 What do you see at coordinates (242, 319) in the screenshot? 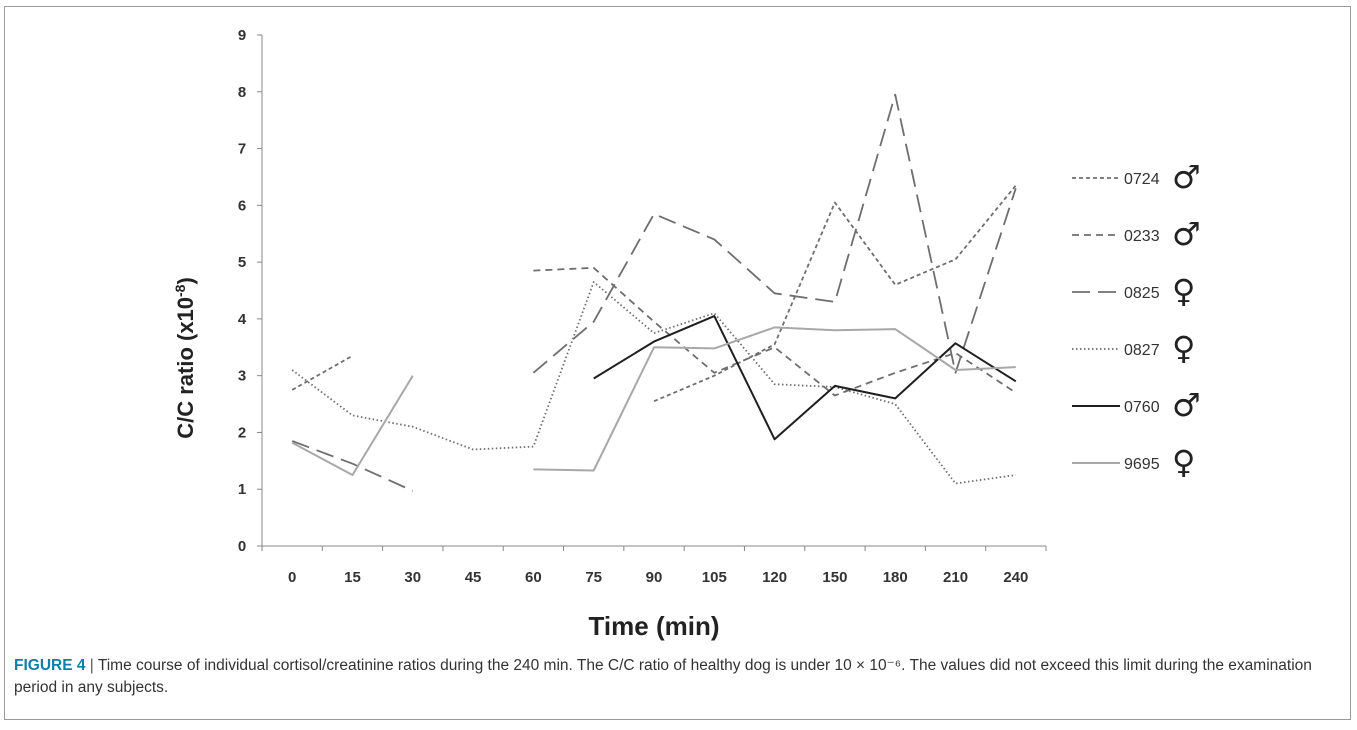
I see `y-tick-label: 4` at bounding box center [242, 319].